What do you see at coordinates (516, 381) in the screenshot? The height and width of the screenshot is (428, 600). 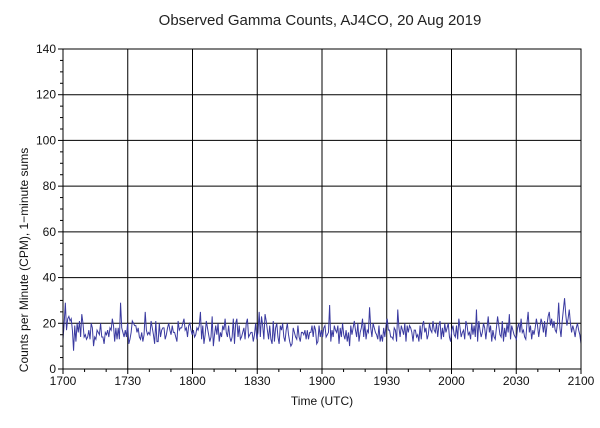 I see `x-tick-label: 2030` at bounding box center [516, 381].